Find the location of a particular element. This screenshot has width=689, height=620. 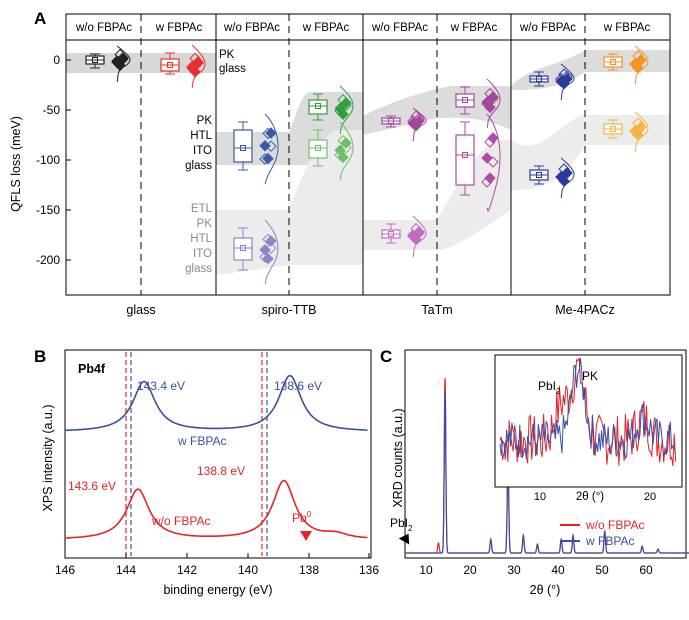

box-glass-w-mean is located at coordinates (170, 65).